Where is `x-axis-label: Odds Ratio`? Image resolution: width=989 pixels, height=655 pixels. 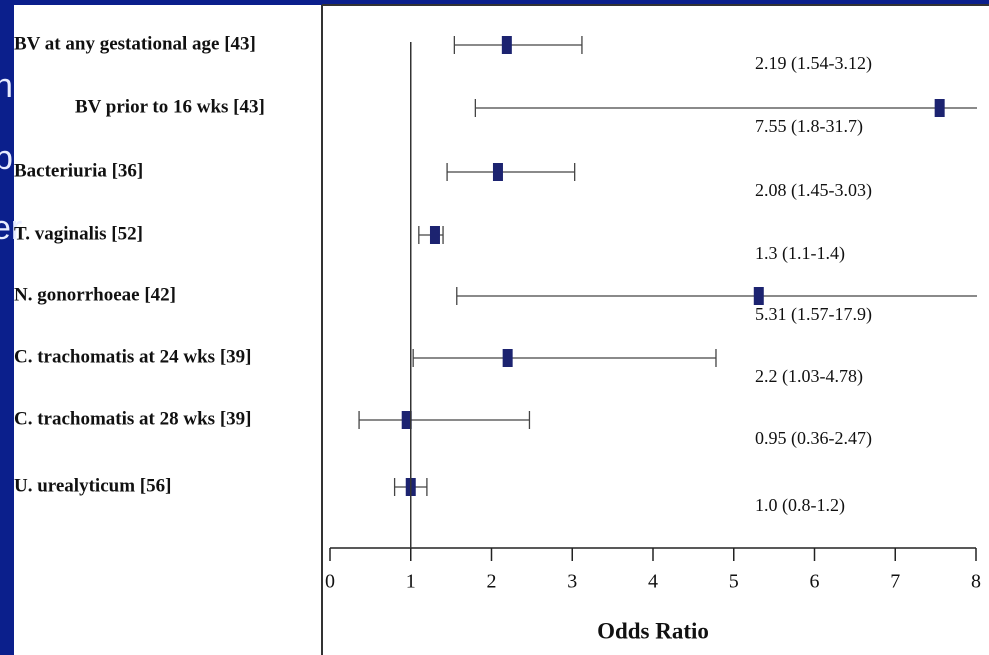 x-axis-label: Odds Ratio is located at coordinates (653, 630).